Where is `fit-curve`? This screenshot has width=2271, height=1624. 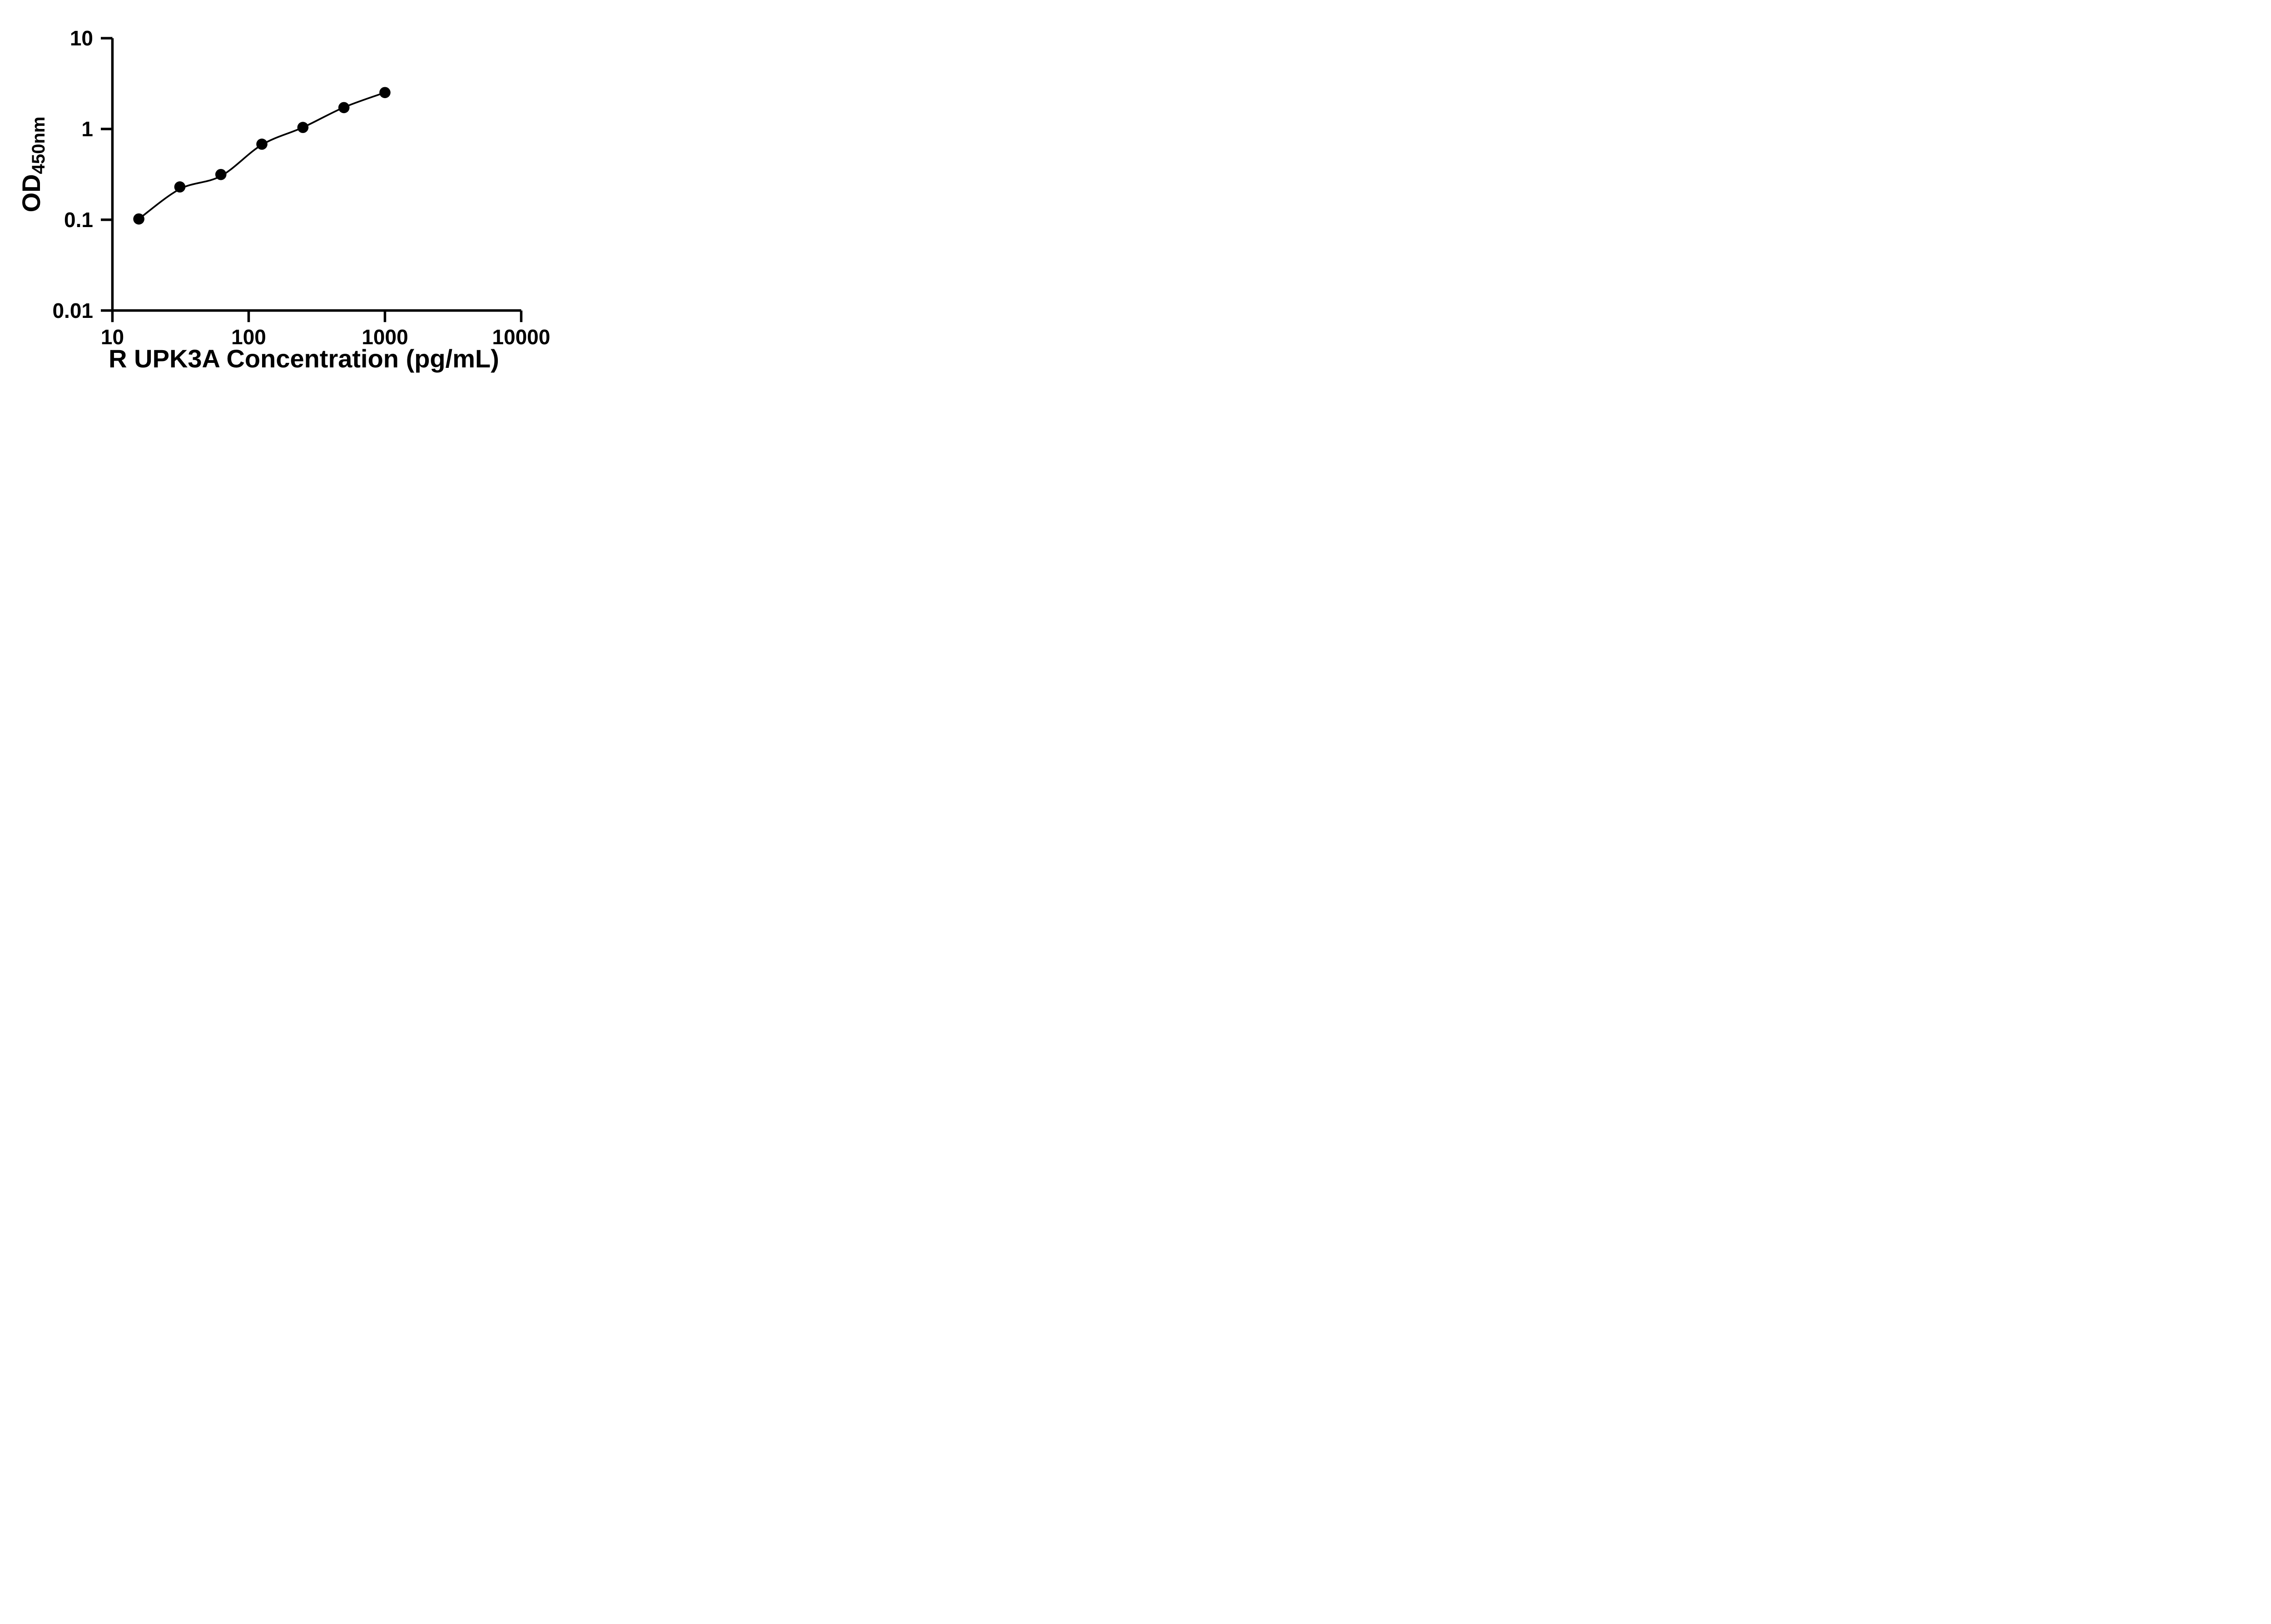
fit-curve is located at coordinates (262, 155).